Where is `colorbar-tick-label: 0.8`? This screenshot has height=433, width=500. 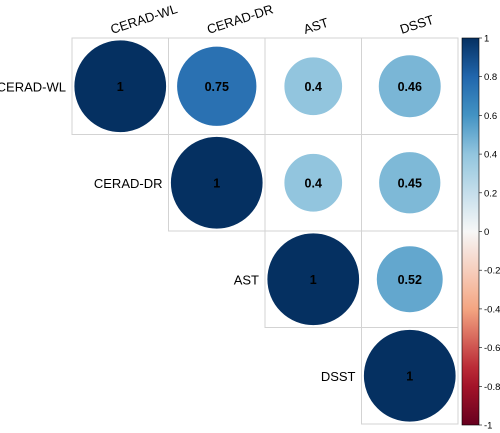
colorbar-tick-label: 0.8 is located at coordinates (490, 77).